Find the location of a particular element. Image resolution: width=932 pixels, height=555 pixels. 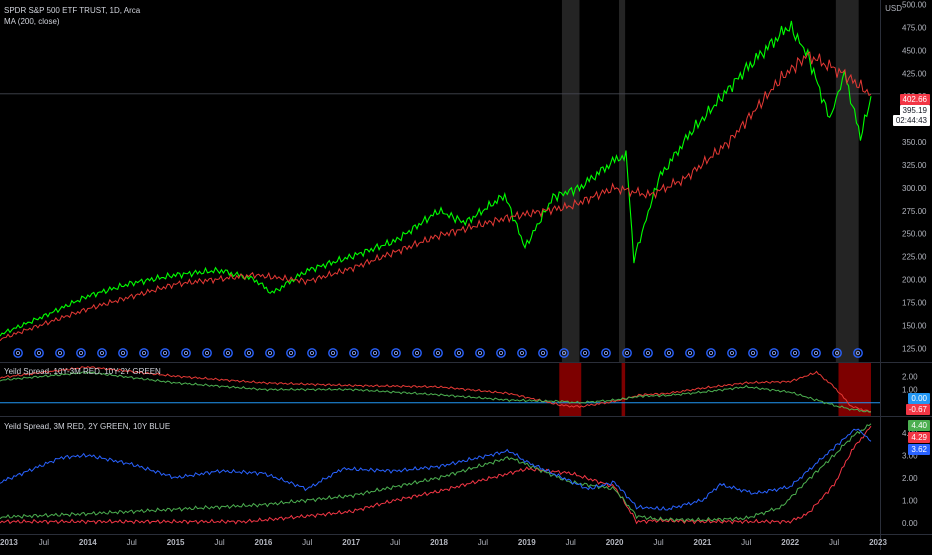

spread-last-tag: -0.67 is located at coordinates (917, 409).